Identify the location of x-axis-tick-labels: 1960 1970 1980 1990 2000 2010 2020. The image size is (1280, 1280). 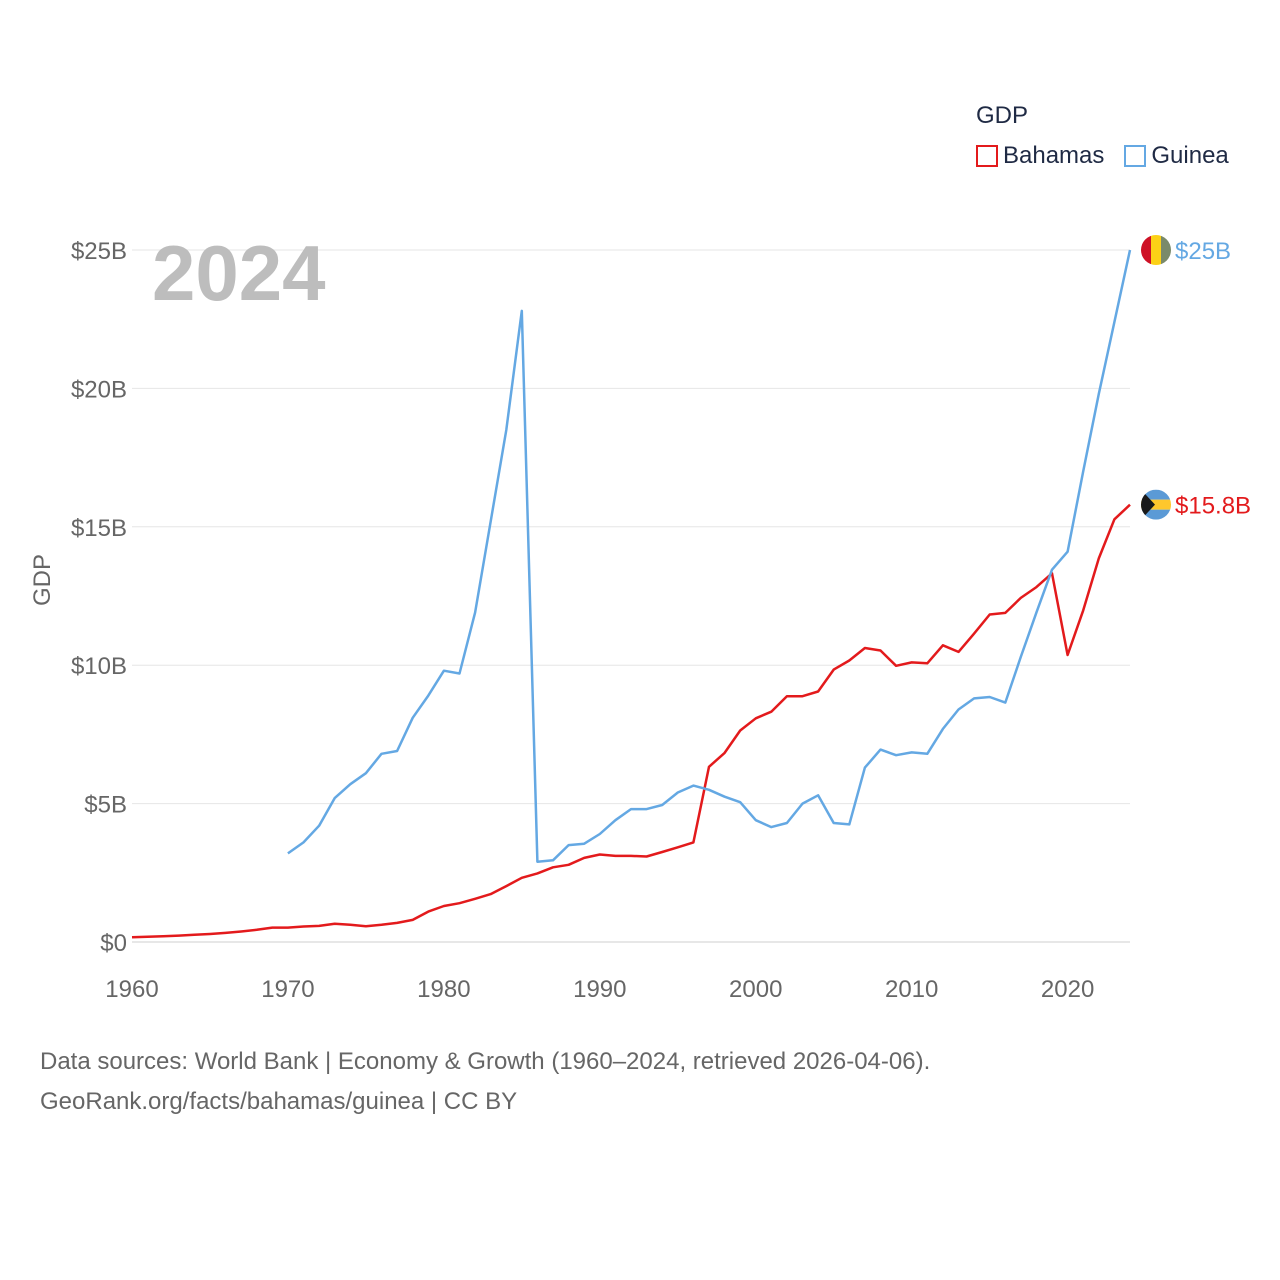
(599, 989).